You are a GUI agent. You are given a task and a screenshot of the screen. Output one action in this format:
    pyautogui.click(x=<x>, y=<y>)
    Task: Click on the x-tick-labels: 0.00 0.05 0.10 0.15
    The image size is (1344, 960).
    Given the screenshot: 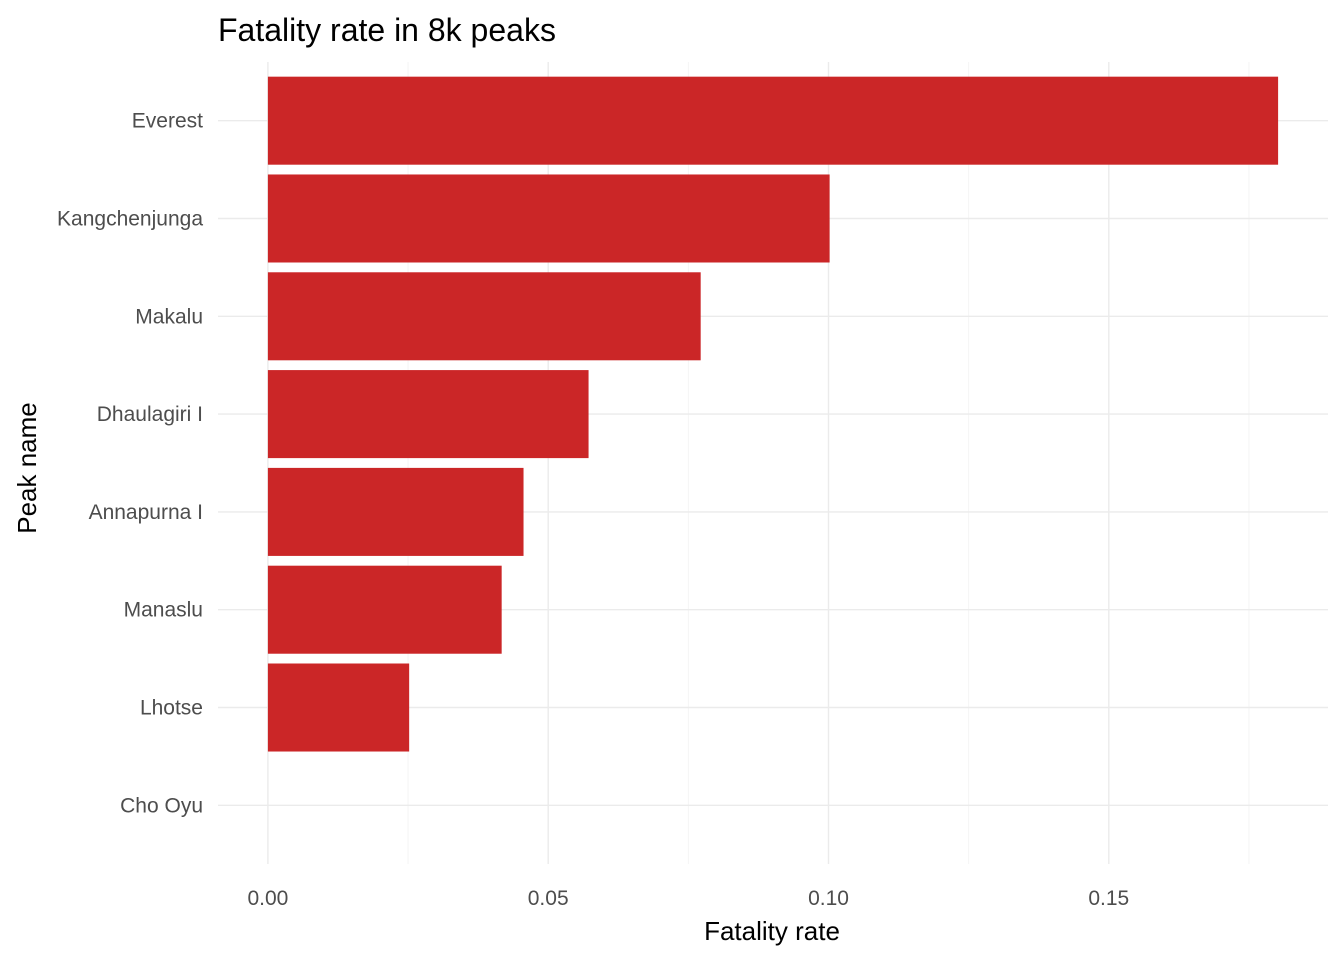 What is the action you would take?
    pyautogui.click(x=688, y=898)
    